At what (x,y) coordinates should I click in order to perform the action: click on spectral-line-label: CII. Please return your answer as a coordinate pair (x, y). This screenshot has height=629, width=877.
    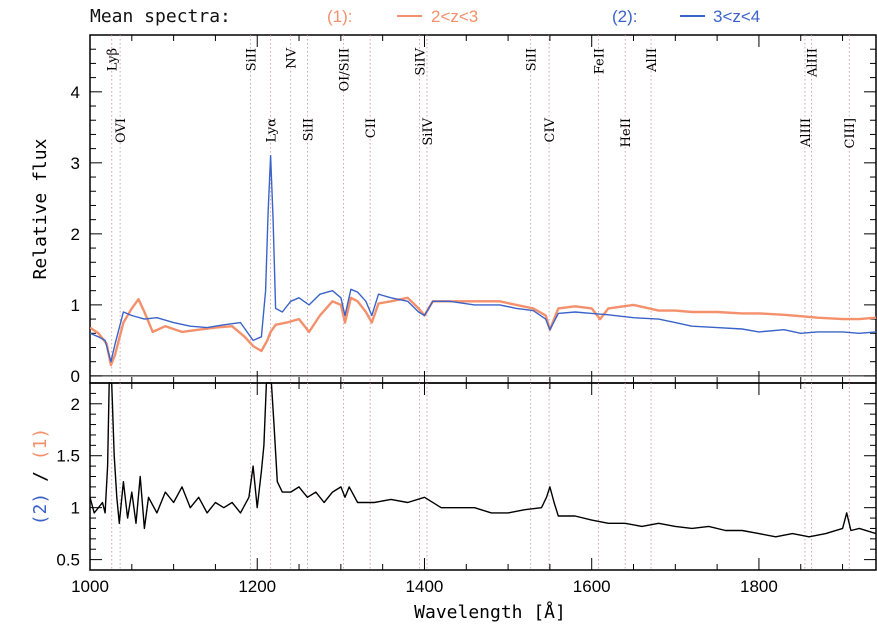
    Looking at the image, I should click on (371, 128).